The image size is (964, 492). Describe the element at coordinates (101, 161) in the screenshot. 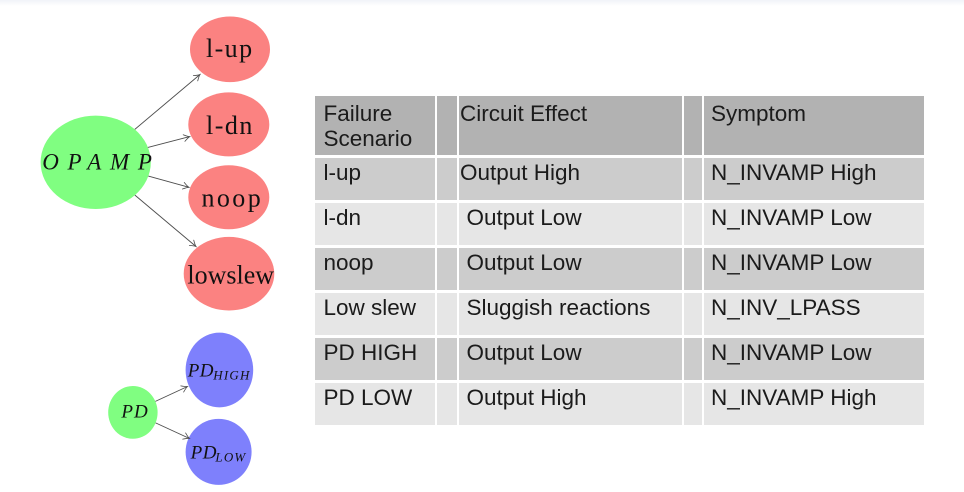

I see `svg-text: OPAMP` at that location.